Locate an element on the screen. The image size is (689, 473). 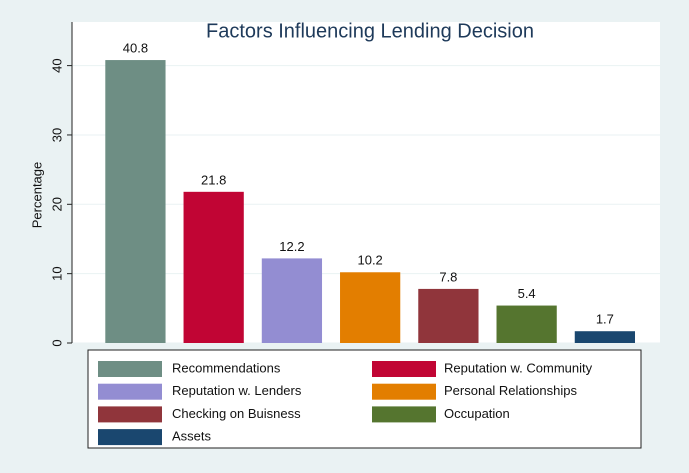
legend-label: Occupation is located at coordinates (477, 413).